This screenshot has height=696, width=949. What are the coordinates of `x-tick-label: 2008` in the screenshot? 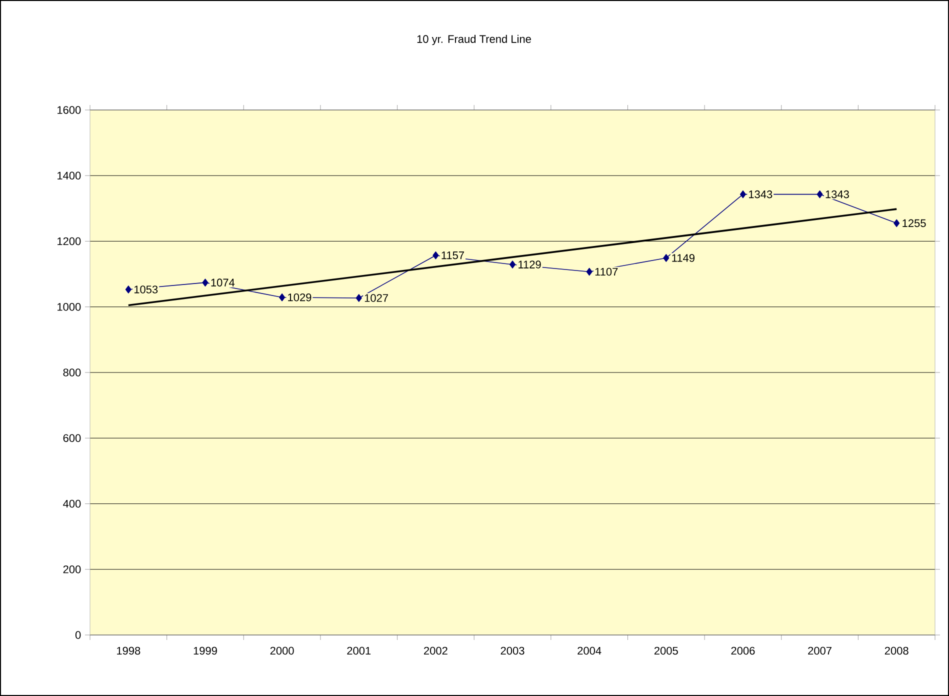 It's located at (896, 650).